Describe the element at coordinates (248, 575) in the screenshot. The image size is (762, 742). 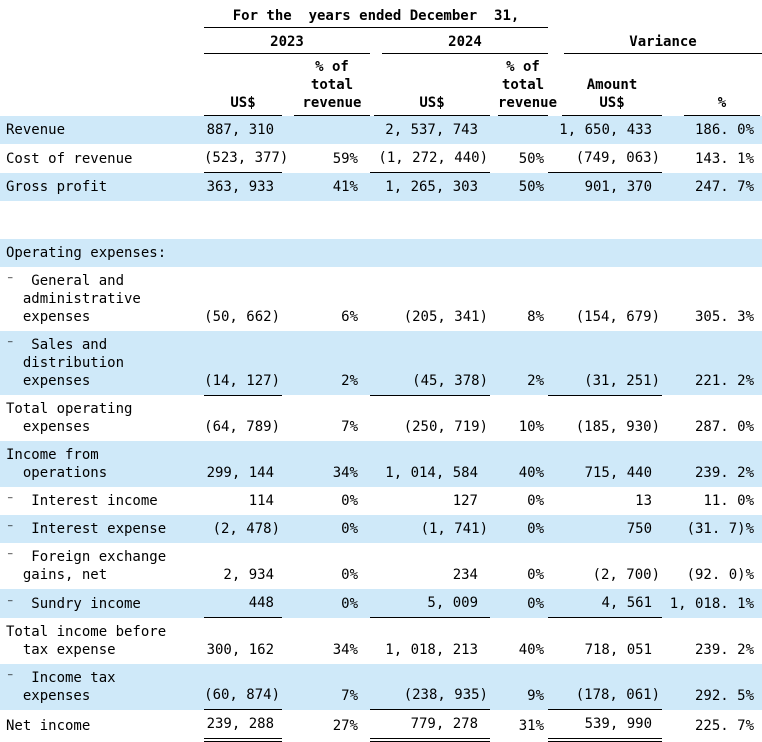
I see `value-cell: 2, 934` at that location.